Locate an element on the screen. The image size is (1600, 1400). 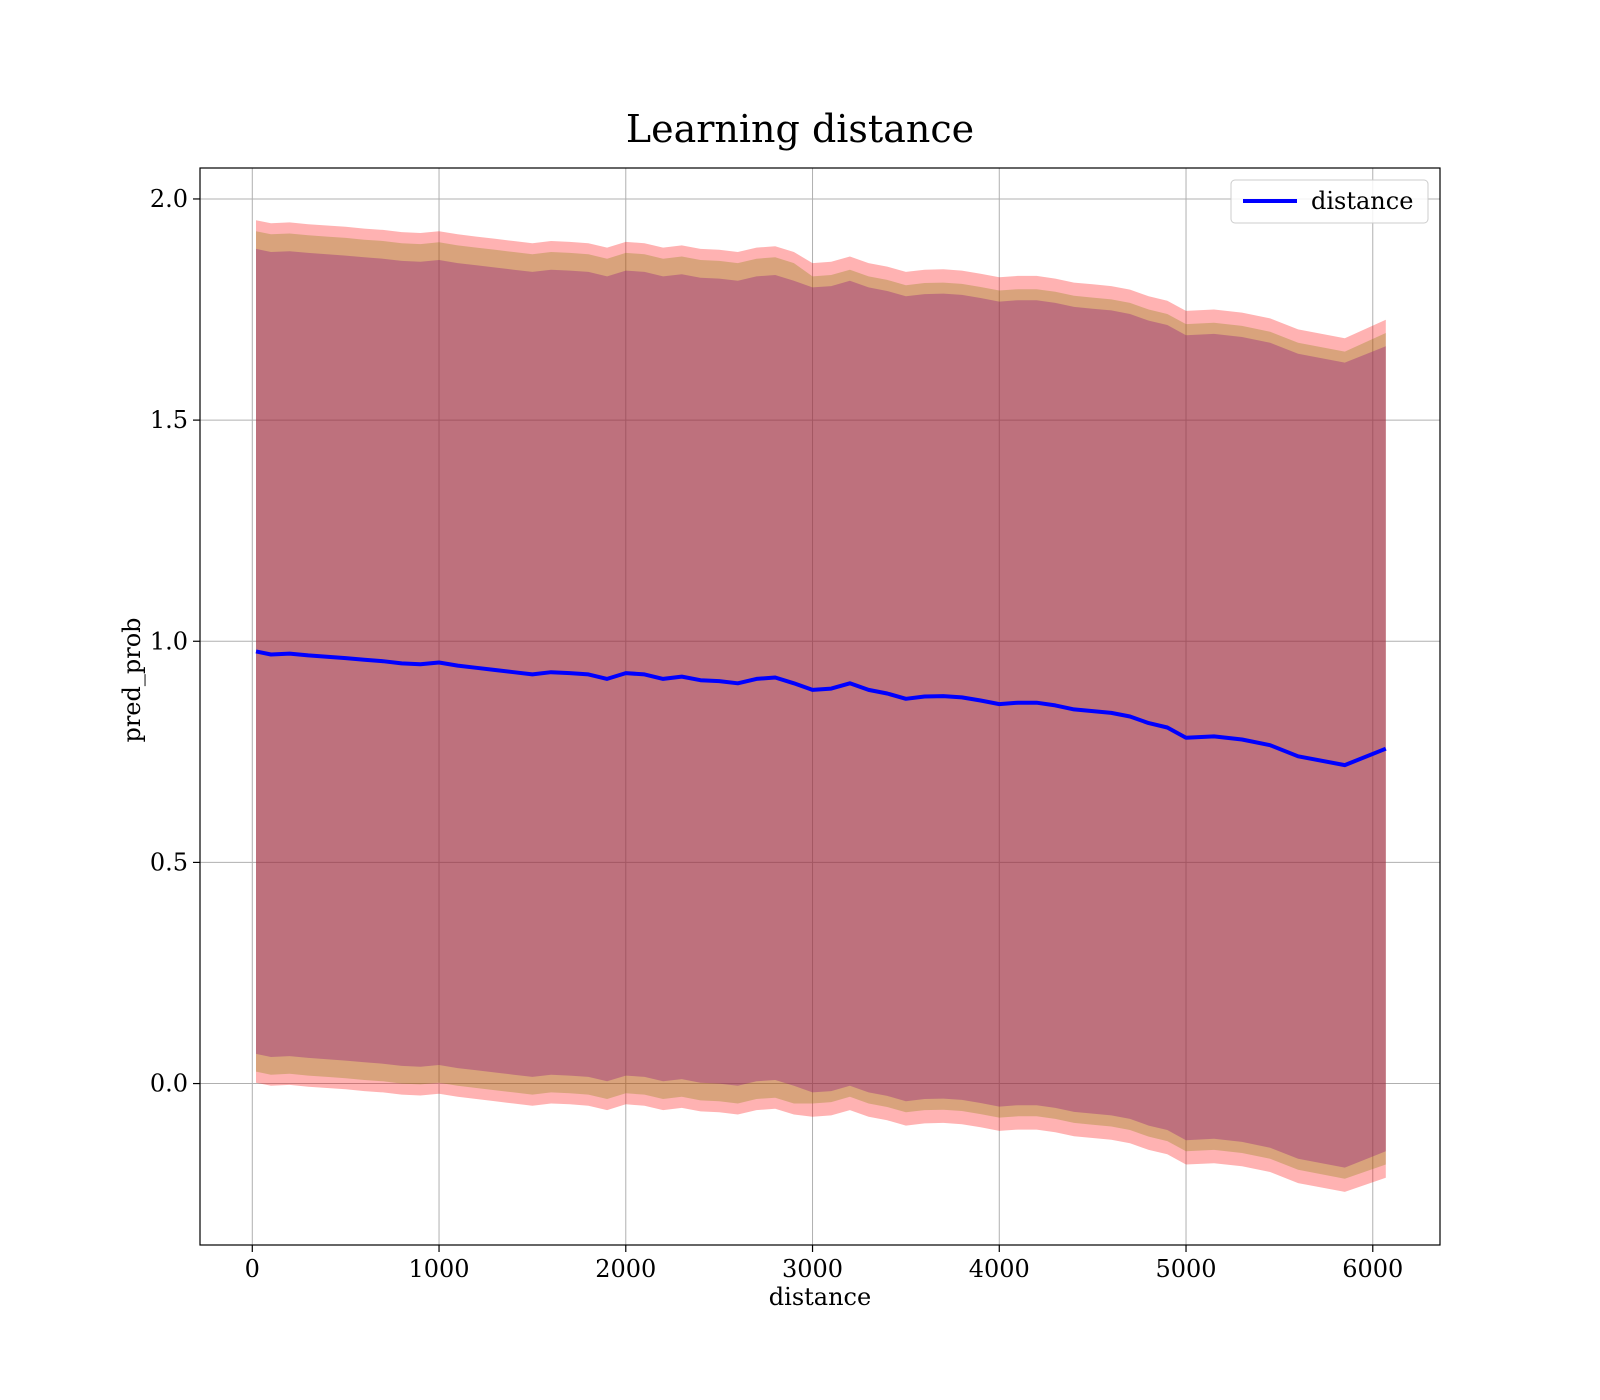
x-axis-ticks: 0 1000 2000 3000 4000 5000 6000 is located at coordinates (824, 1264).